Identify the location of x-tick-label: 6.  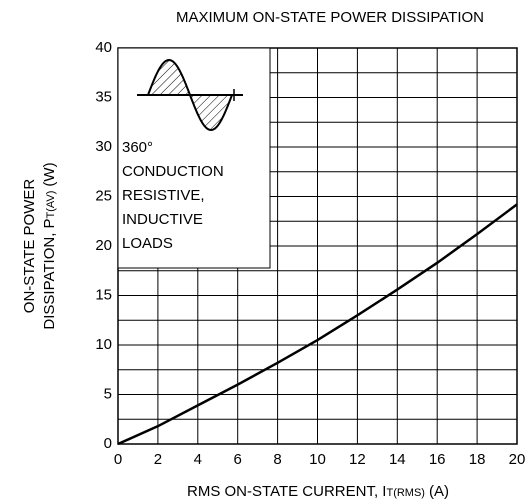
(238, 459).